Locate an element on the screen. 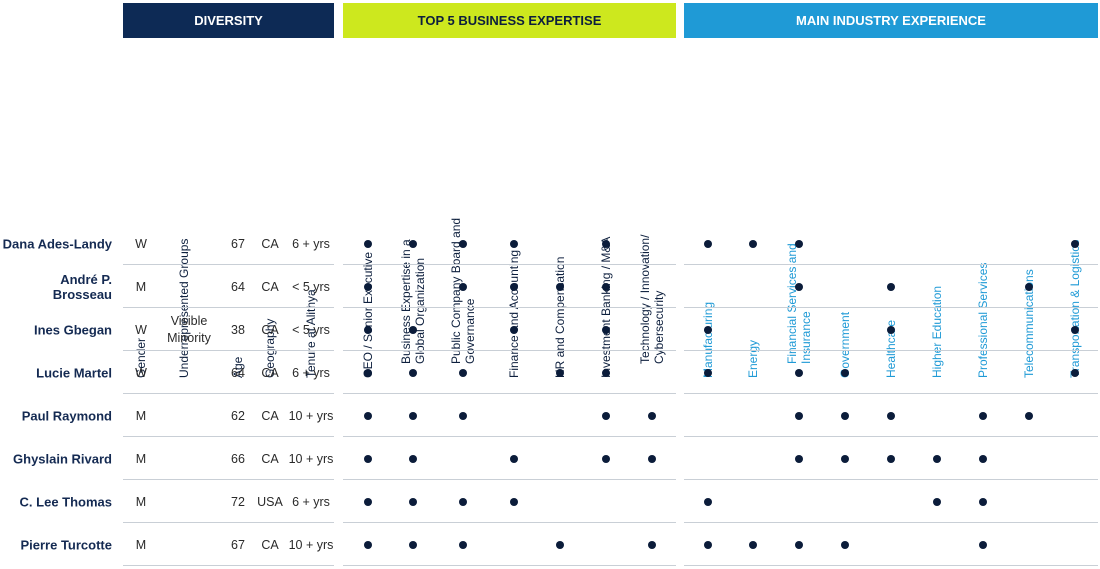 The width and height of the screenshot is (1100, 569). geography-cell: USA is located at coordinates (270, 501).